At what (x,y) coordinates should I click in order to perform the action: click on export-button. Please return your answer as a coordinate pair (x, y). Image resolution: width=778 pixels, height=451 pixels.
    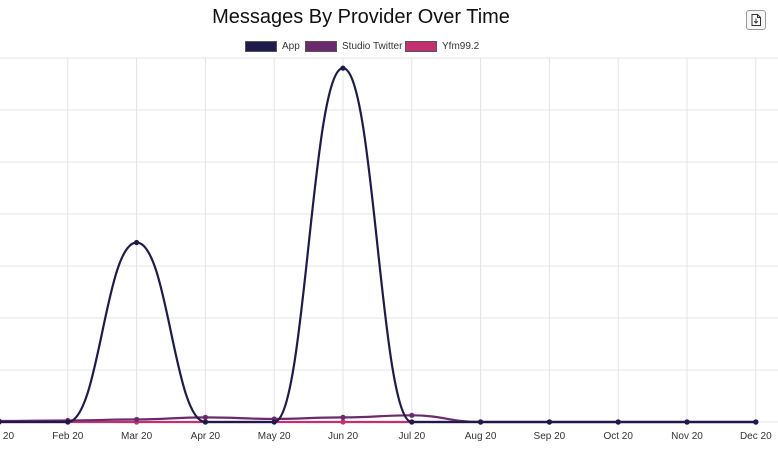
    Looking at the image, I should click on (756, 20).